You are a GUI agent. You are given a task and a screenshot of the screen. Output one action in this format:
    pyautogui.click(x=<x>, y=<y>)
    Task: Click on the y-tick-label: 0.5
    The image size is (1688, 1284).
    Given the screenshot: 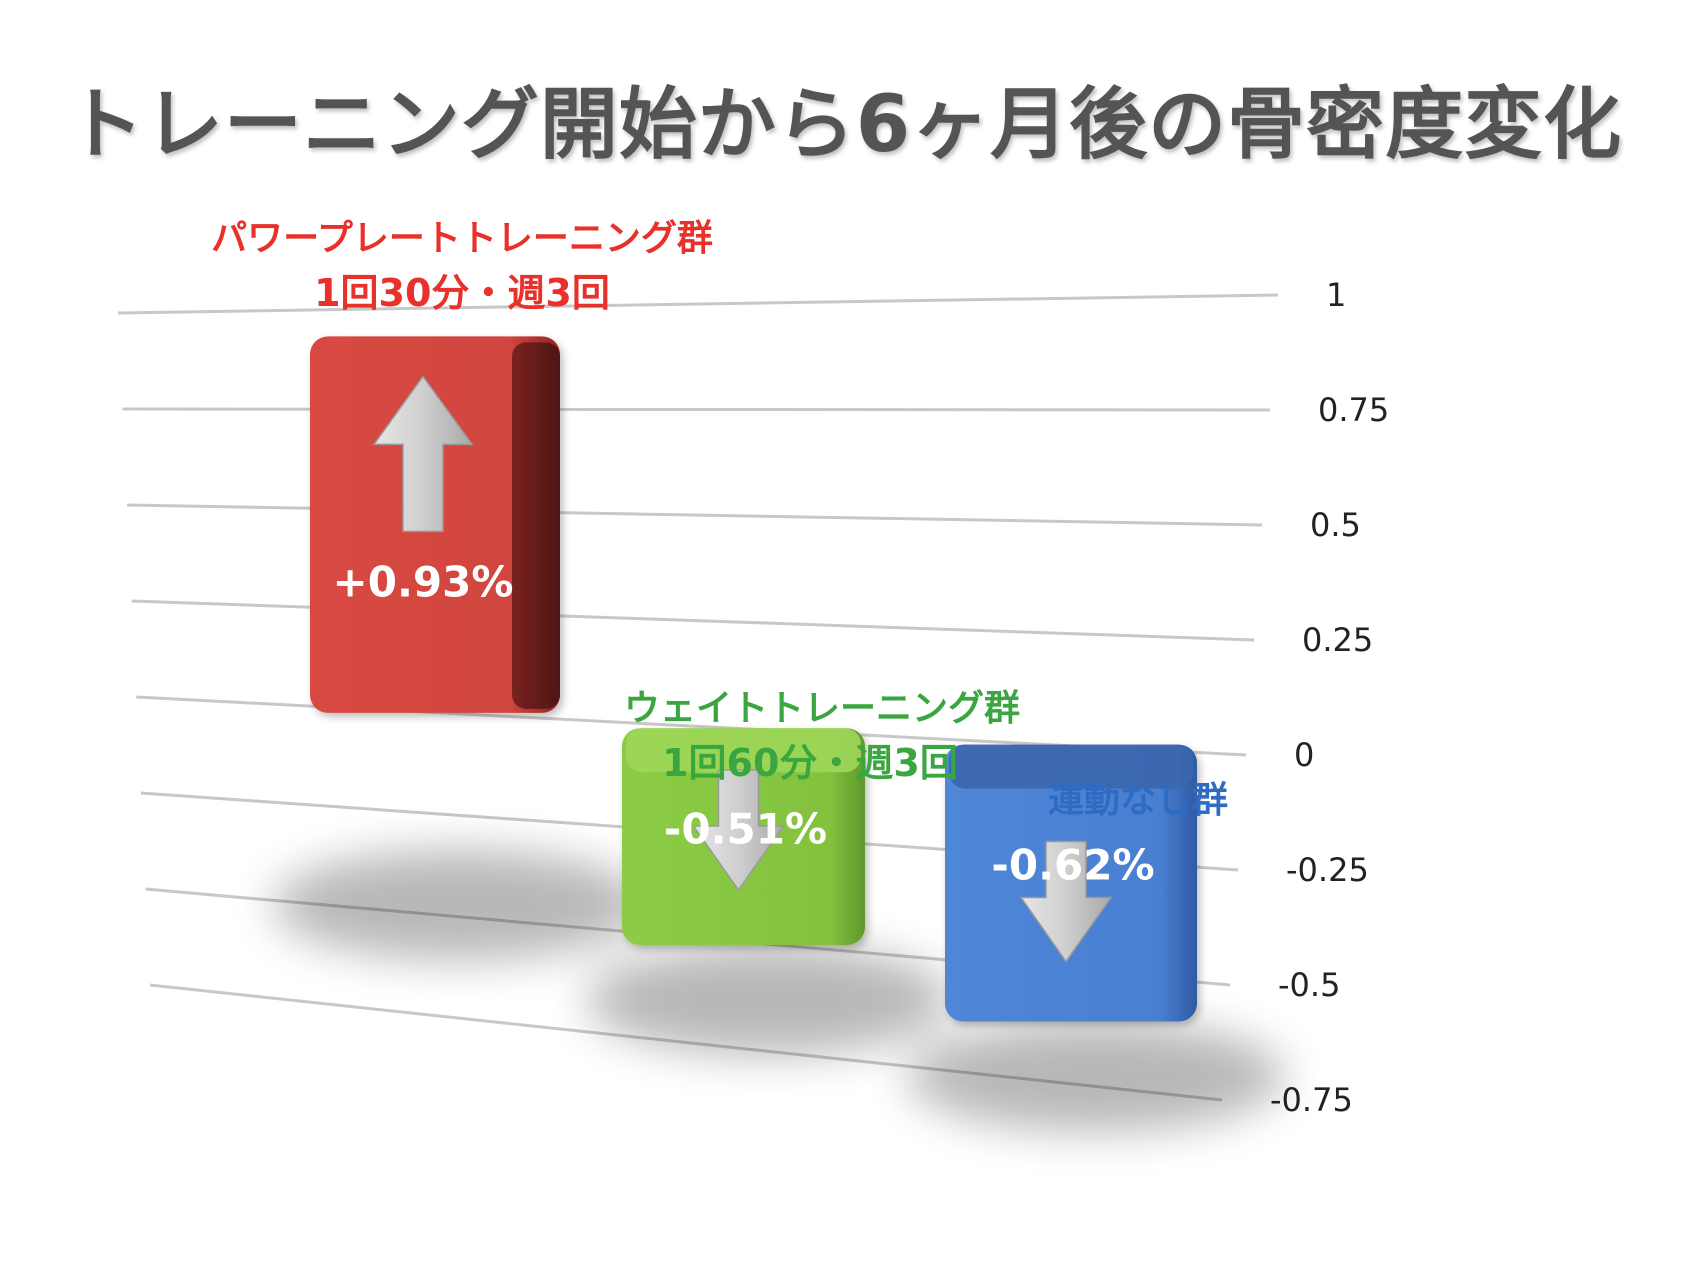 What is the action you would take?
    pyautogui.click(x=1335, y=525)
    